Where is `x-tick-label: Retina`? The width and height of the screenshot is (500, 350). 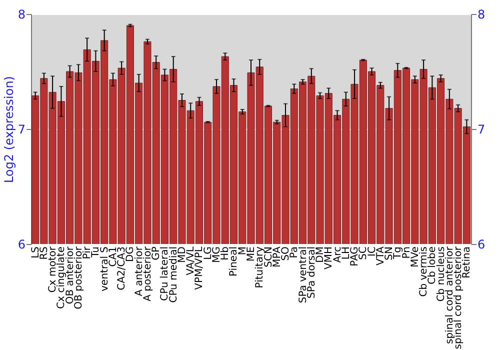
x-tick-label: Retina is located at coordinates (467, 262).